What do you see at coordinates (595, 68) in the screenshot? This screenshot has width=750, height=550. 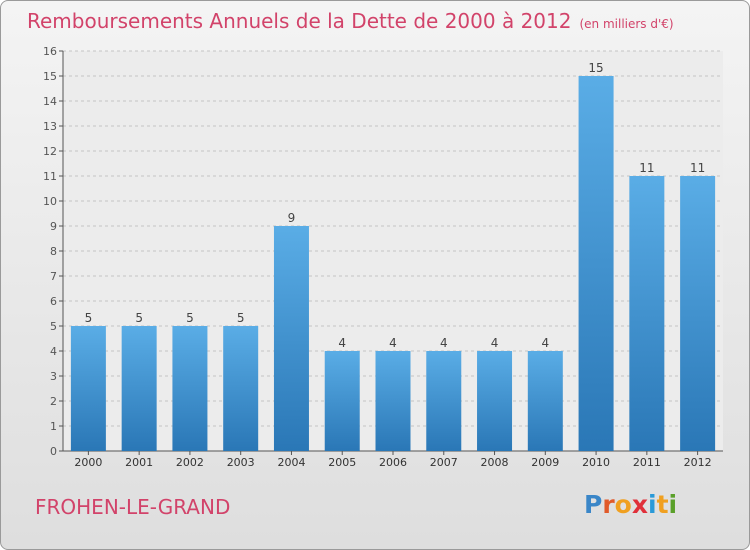 I see `data-label: 15` at bounding box center [595, 68].